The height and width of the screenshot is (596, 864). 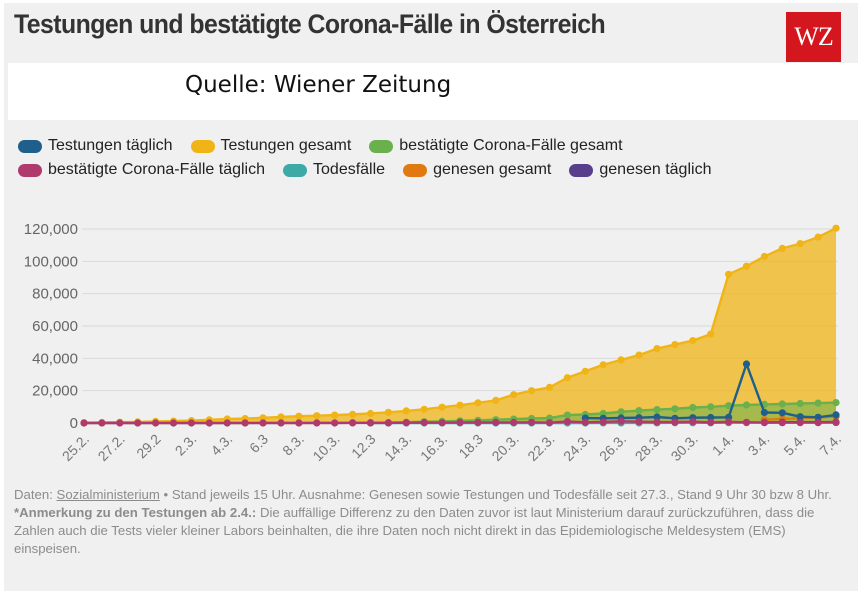 What do you see at coordinates (222, 445) in the screenshot?
I see `x-tick-label: 4.3.` at bounding box center [222, 445].